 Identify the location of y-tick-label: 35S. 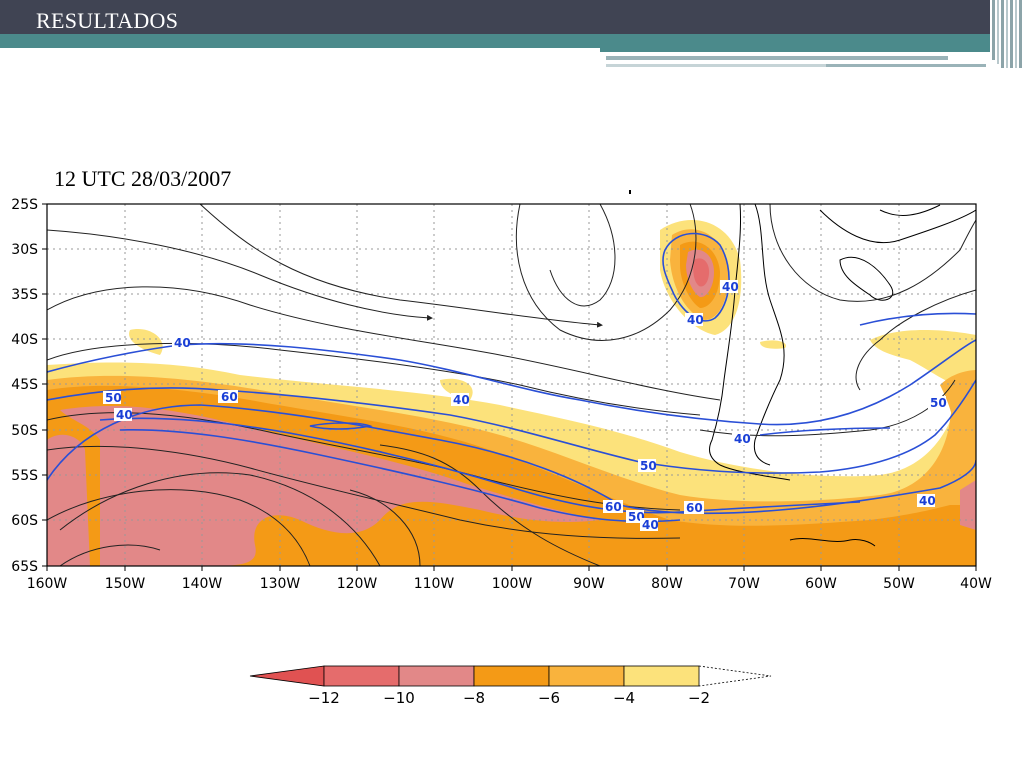
(24, 295).